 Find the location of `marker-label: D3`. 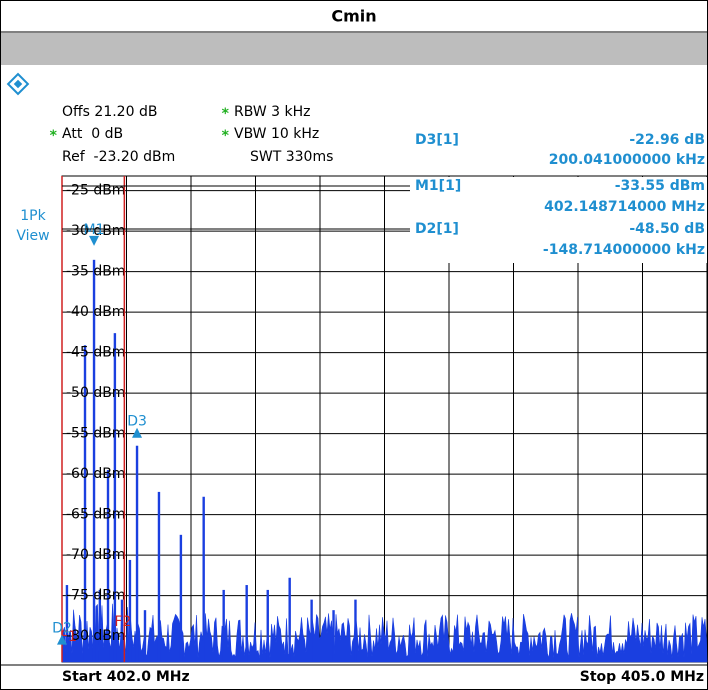

marker-label: D3 is located at coordinates (137, 422).